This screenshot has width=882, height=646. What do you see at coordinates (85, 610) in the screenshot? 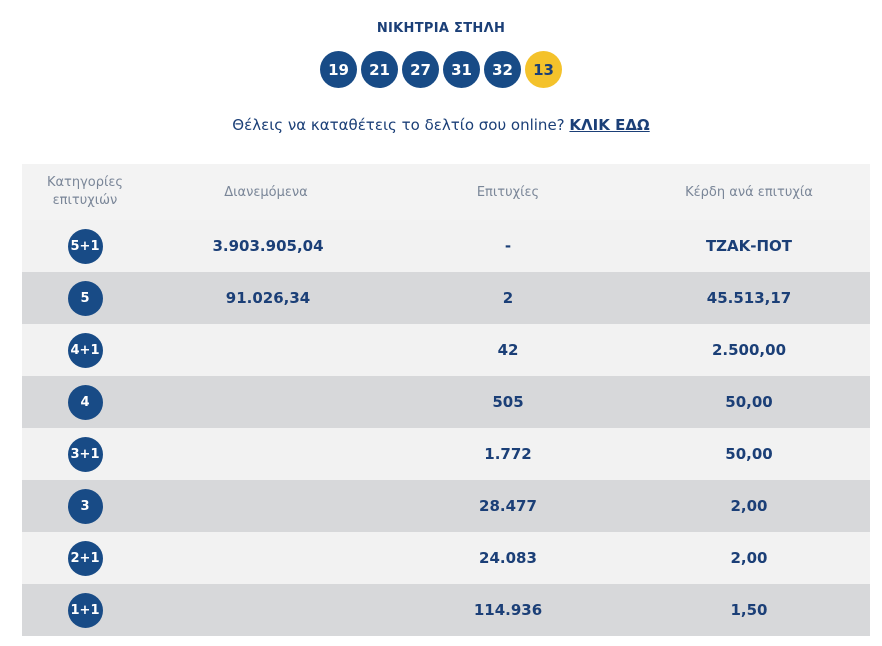
I see `category-badge: 1+1` at bounding box center [85, 610].